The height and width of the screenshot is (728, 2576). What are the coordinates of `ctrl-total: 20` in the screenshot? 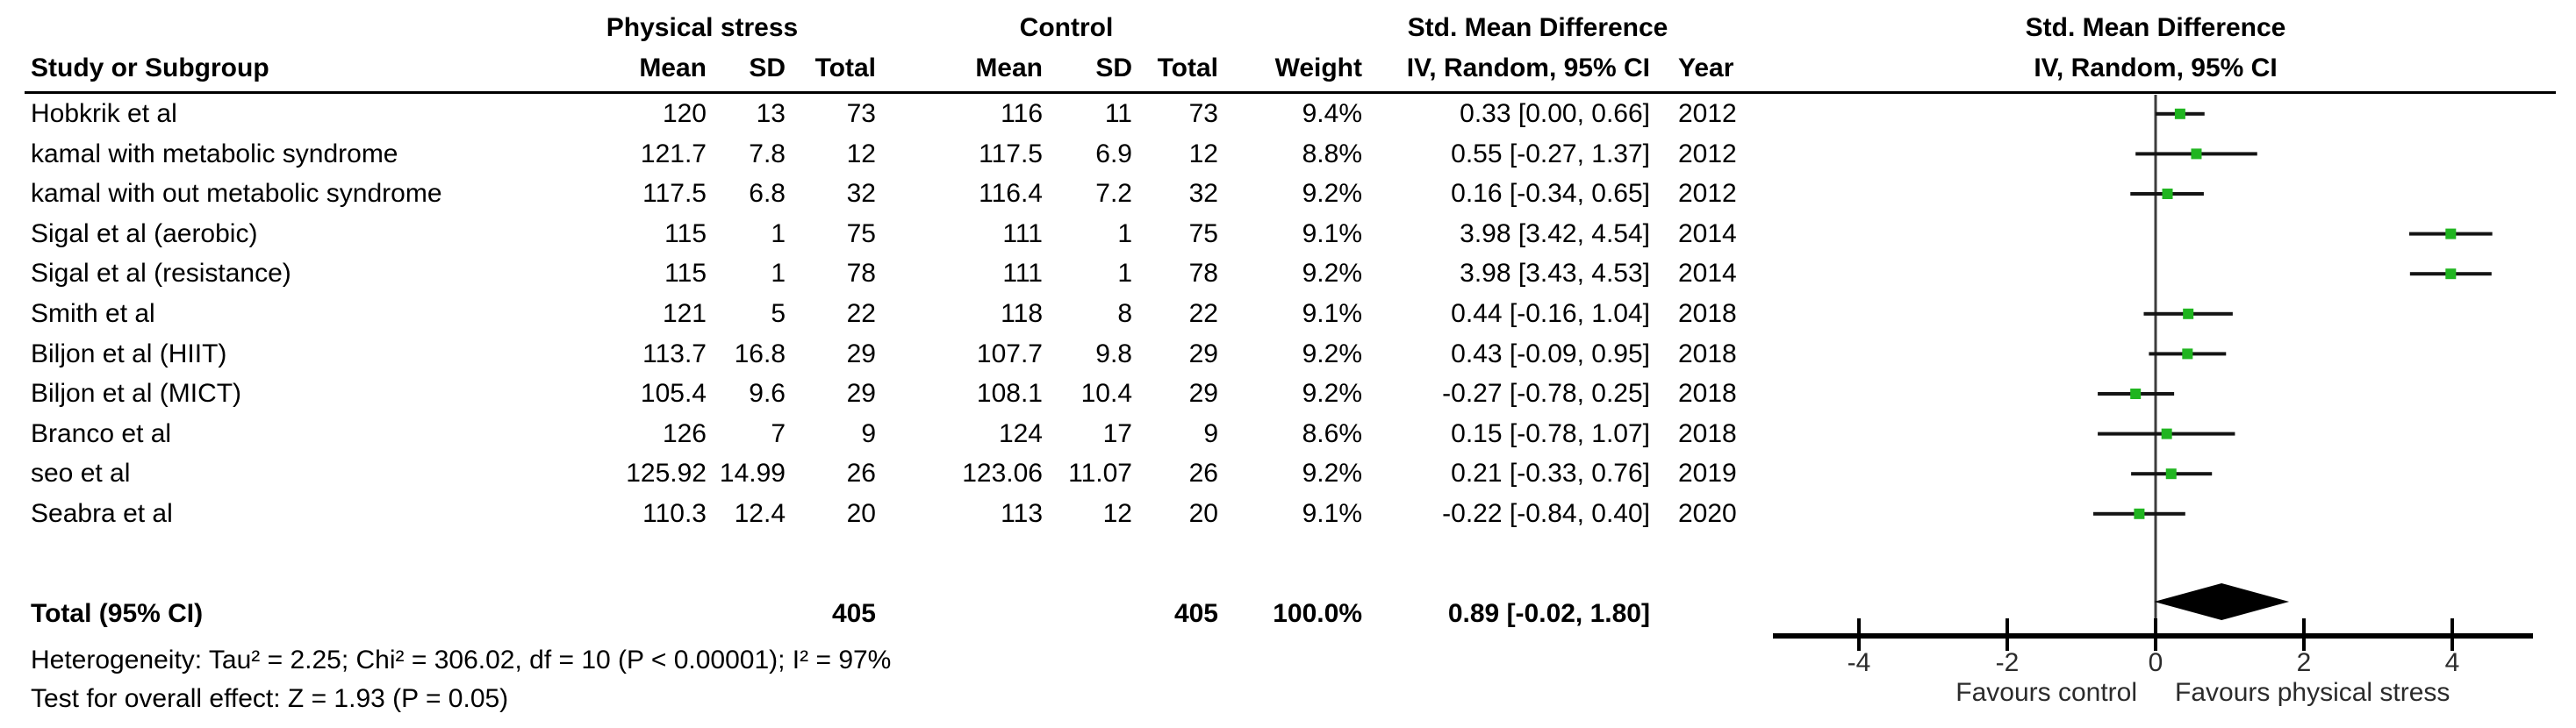 It's located at (1203, 513).